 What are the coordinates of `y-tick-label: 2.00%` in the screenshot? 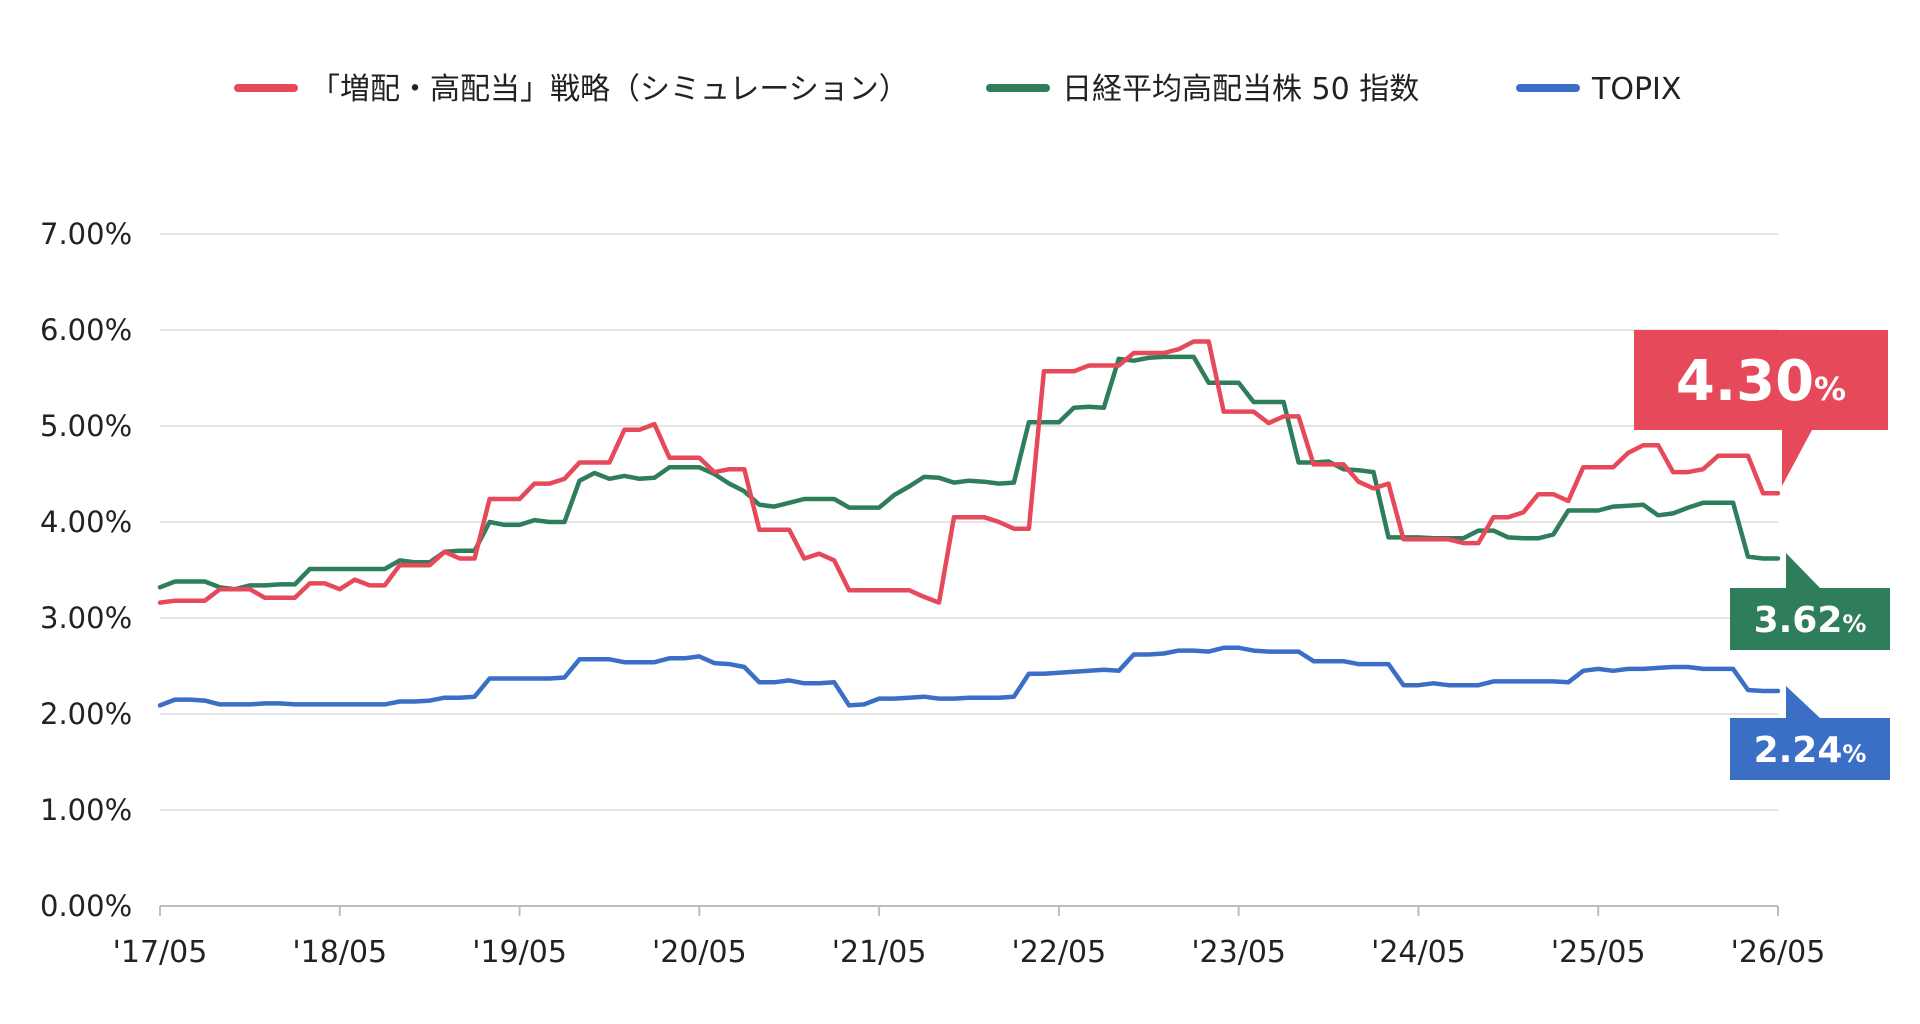 It's located at (86, 714).